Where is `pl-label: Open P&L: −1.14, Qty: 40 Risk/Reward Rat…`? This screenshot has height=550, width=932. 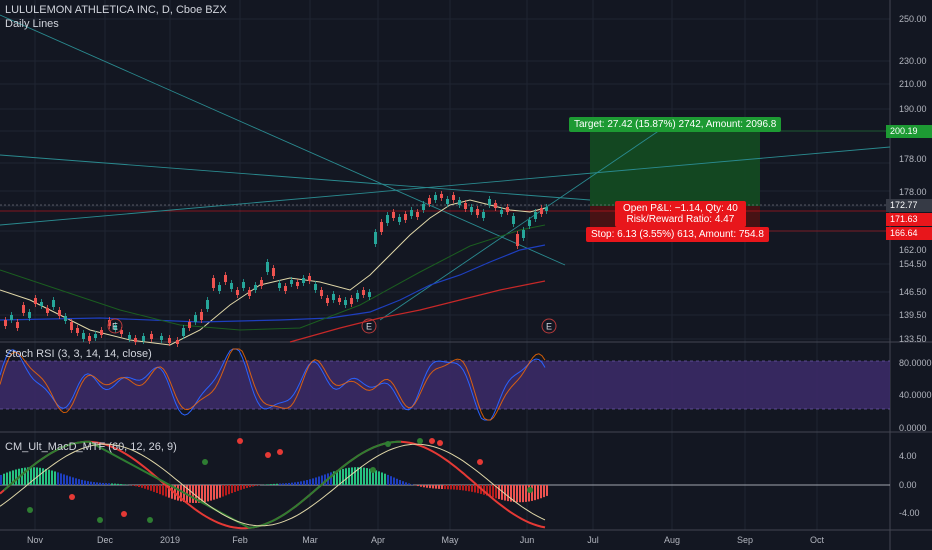 pl-label: Open P&L: −1.14, Qty: 40 Risk/Reward Rat… is located at coordinates (680, 214).